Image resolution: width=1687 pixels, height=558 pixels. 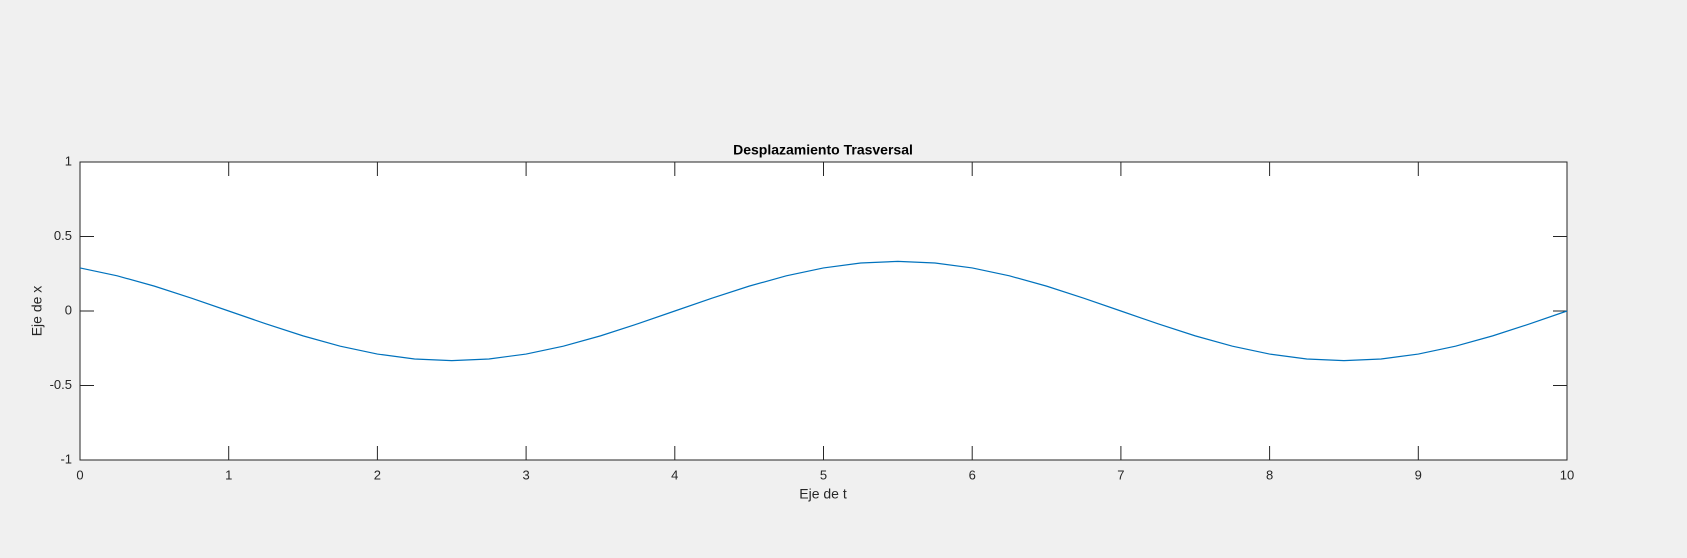 I want to click on y-tick-label: 0.5, so click(x=63, y=235).